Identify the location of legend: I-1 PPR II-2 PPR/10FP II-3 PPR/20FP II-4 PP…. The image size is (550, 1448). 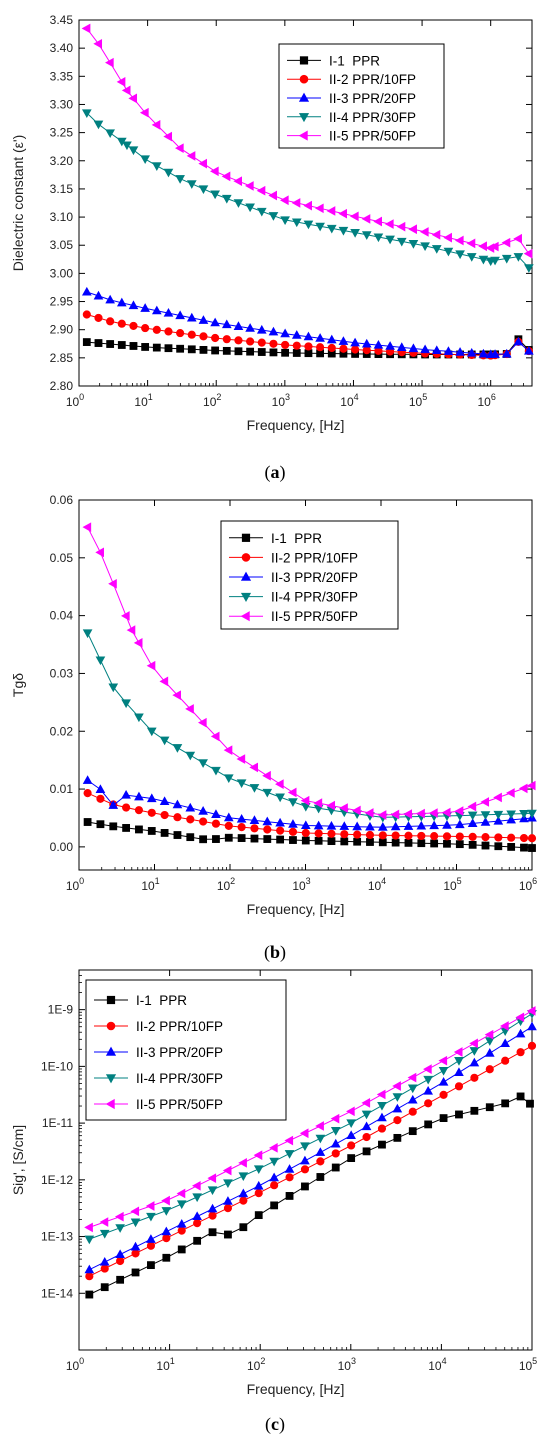
(309, 575).